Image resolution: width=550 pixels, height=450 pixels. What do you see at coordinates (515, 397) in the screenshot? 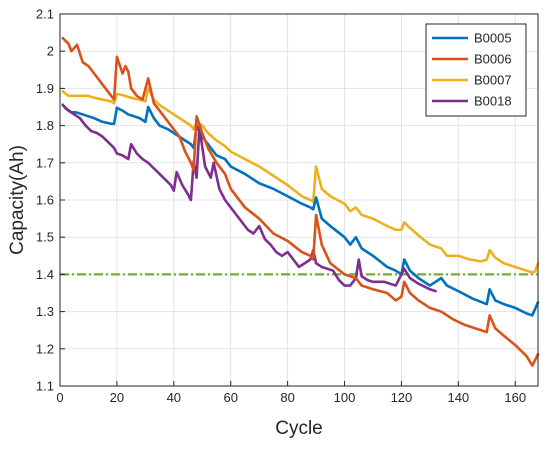
I see `x-tick-label: 160` at bounding box center [515, 397].